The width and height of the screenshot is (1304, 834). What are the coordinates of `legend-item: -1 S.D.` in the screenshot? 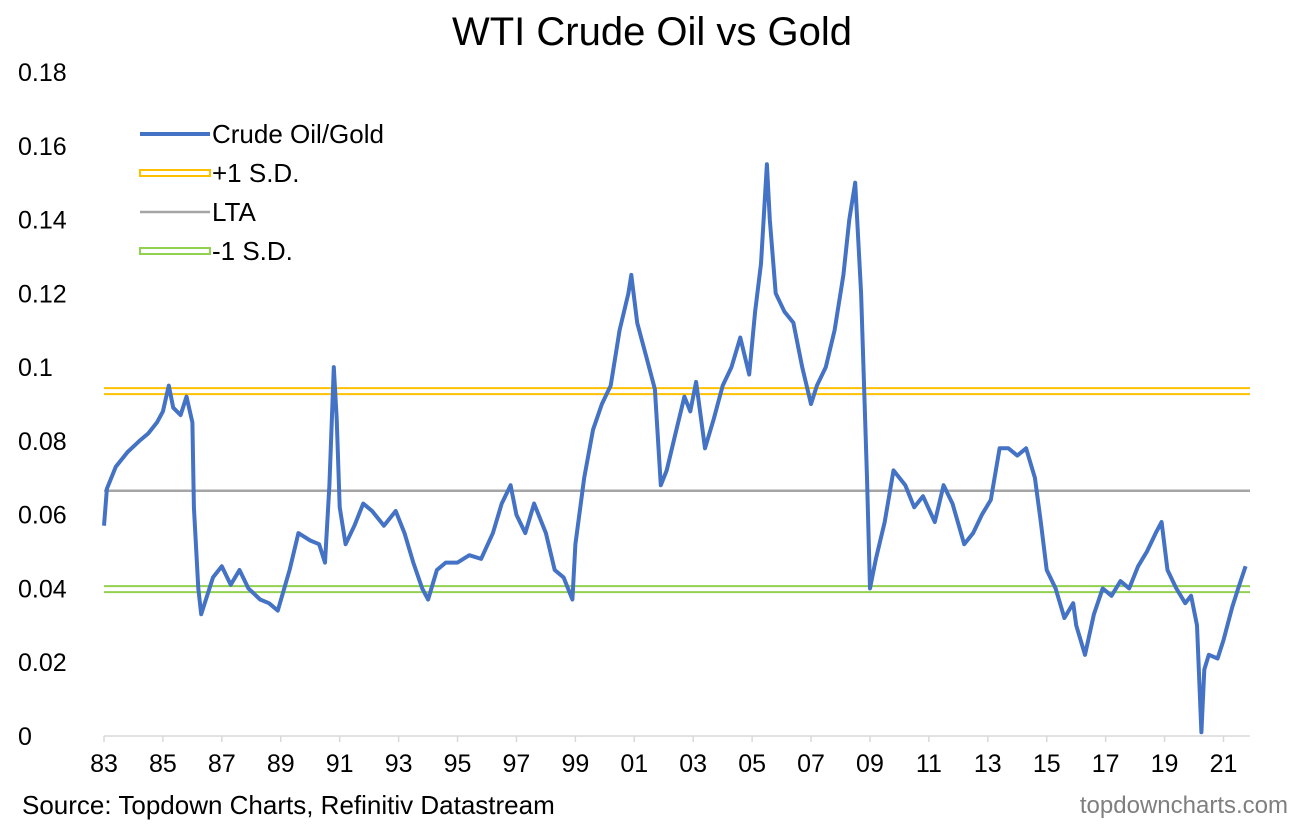 It's located at (216, 251).